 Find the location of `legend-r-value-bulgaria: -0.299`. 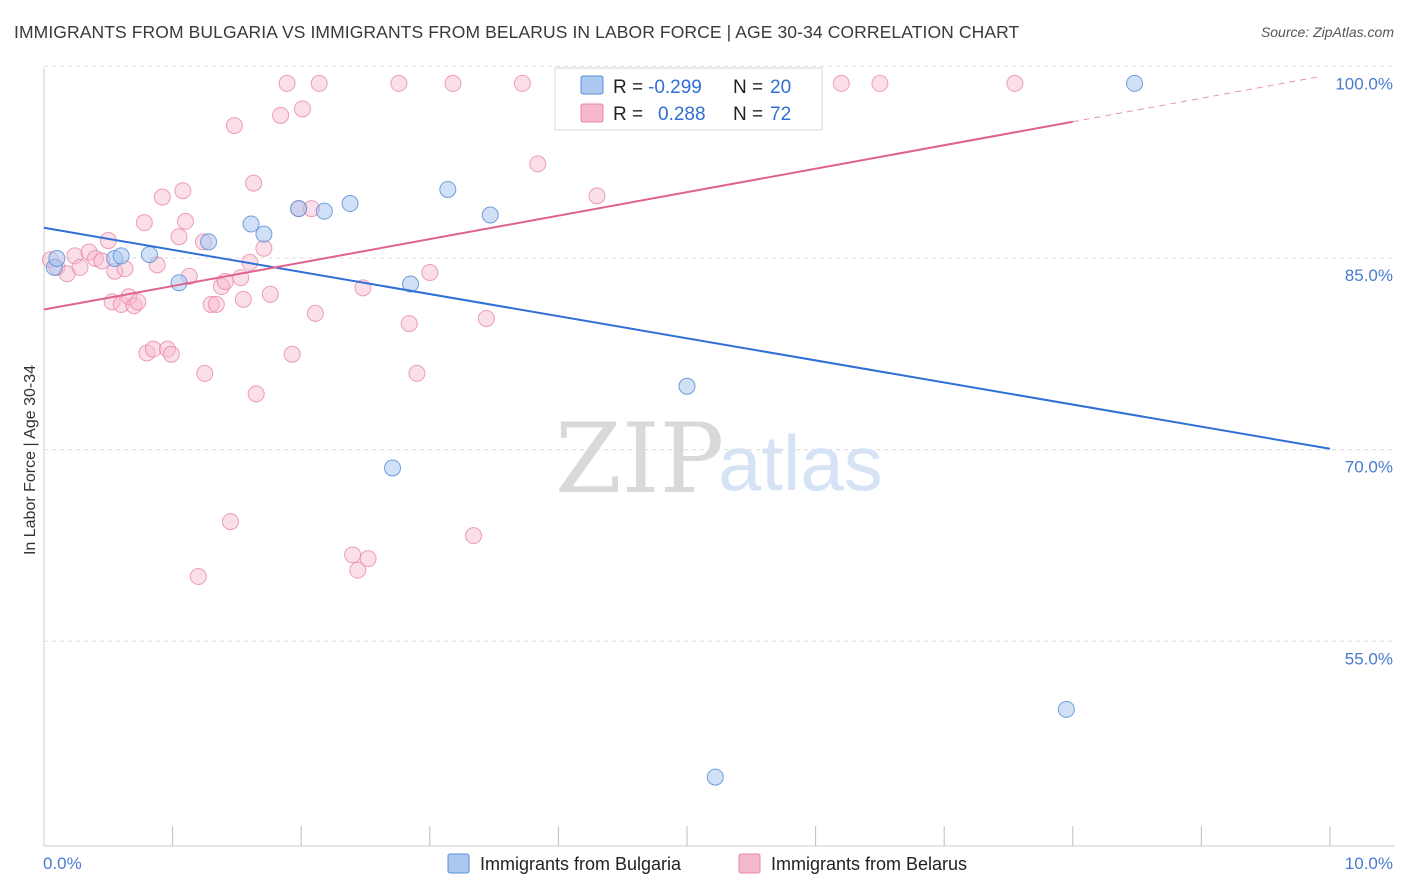

legend-r-value-bulgaria: -0.299 is located at coordinates (675, 87).